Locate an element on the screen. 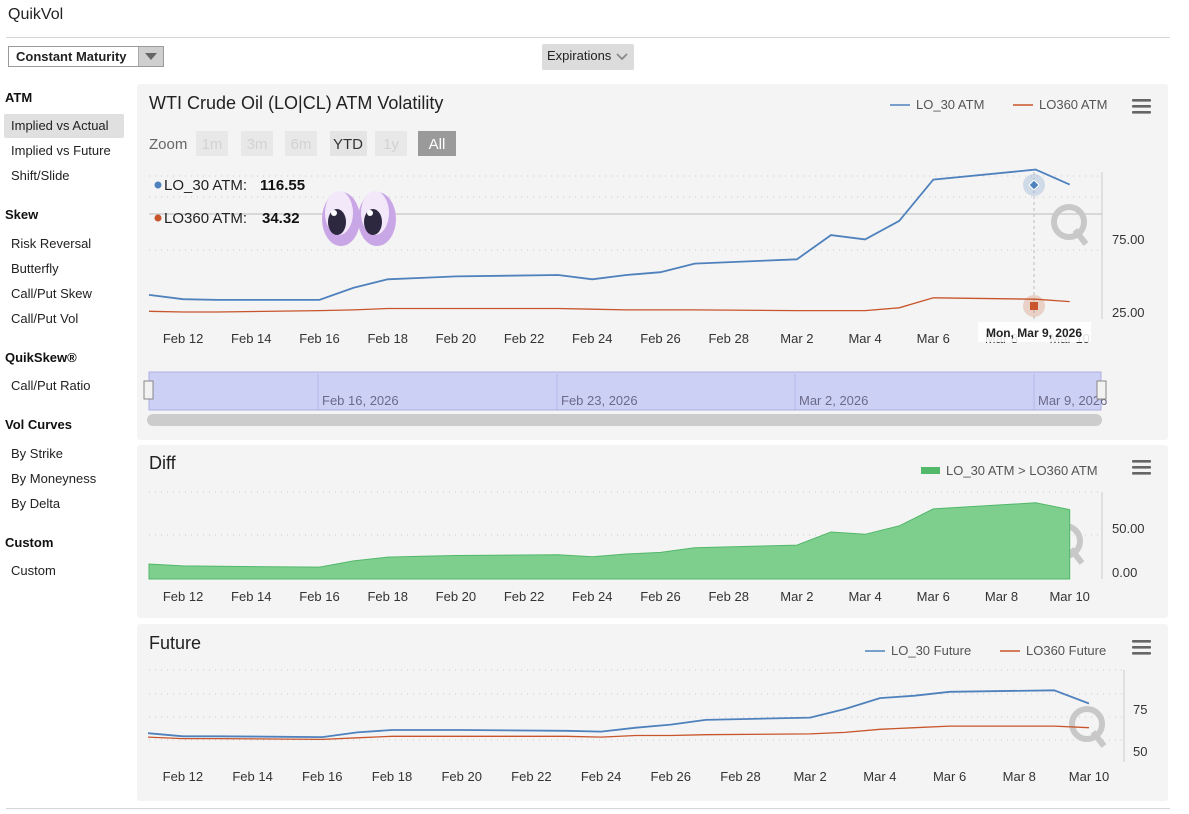  zoom-1m-button: 1m is located at coordinates (212, 144).